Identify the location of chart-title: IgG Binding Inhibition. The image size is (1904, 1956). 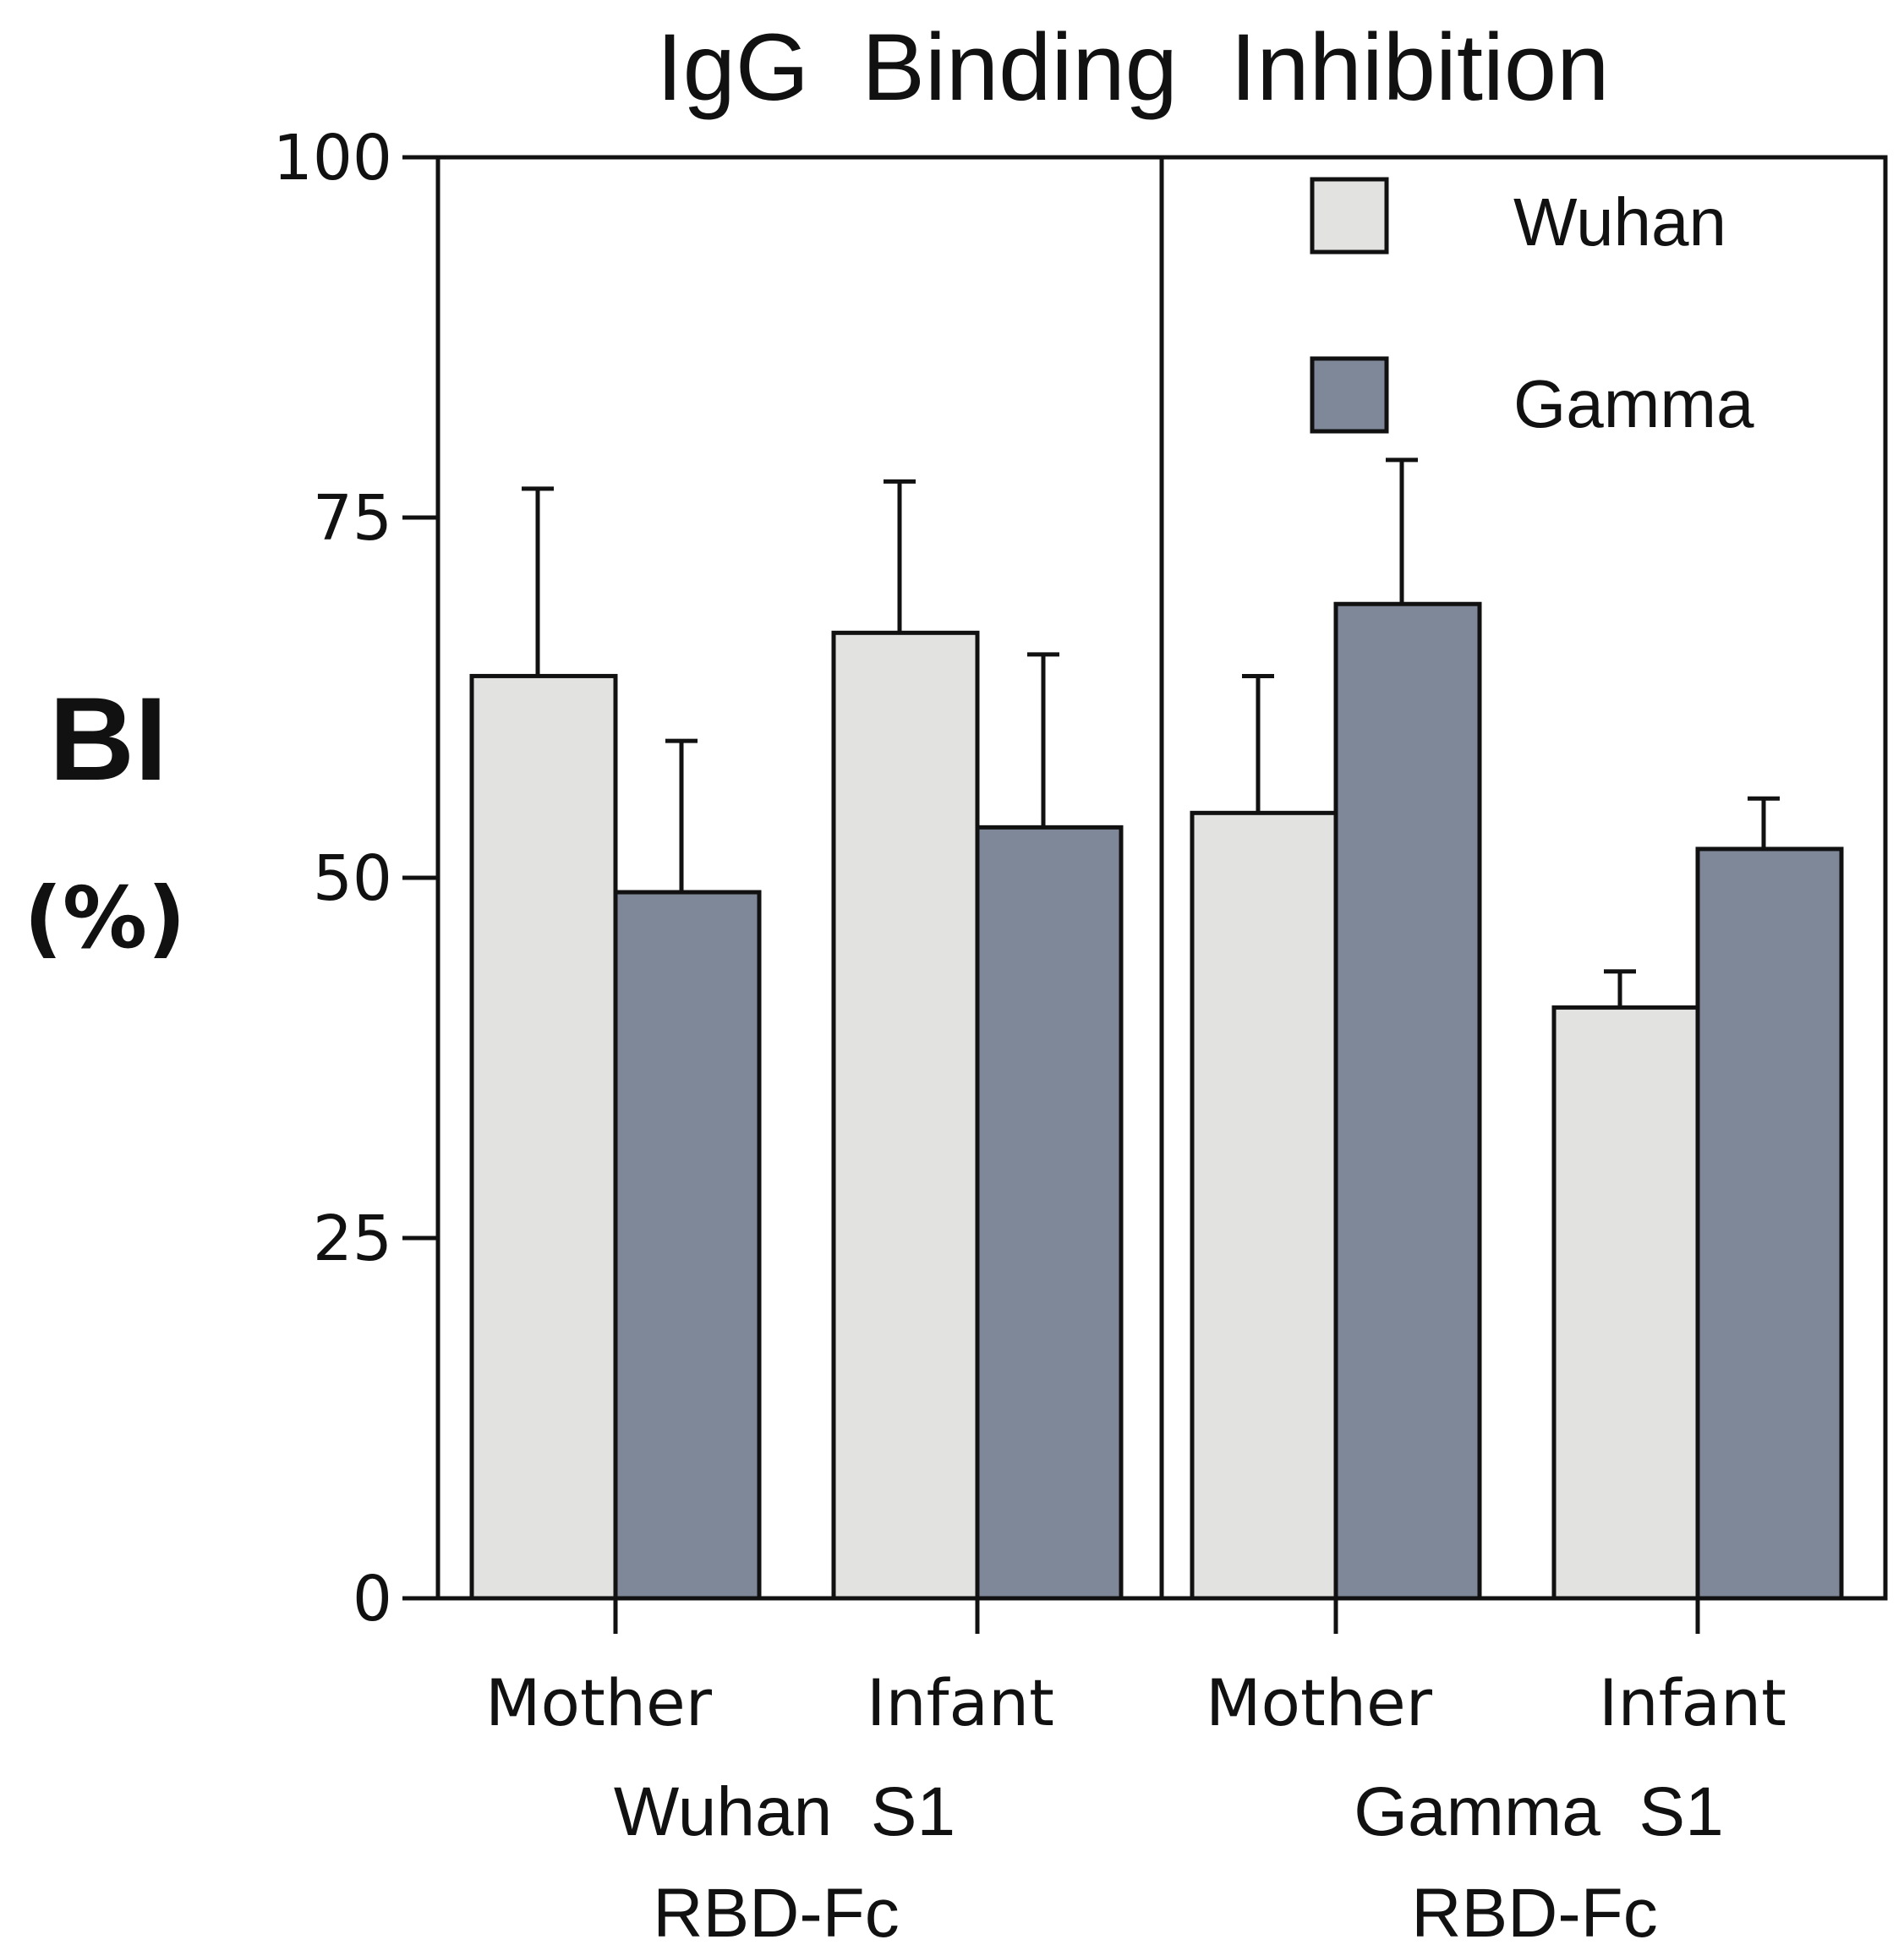
(1133, 67).